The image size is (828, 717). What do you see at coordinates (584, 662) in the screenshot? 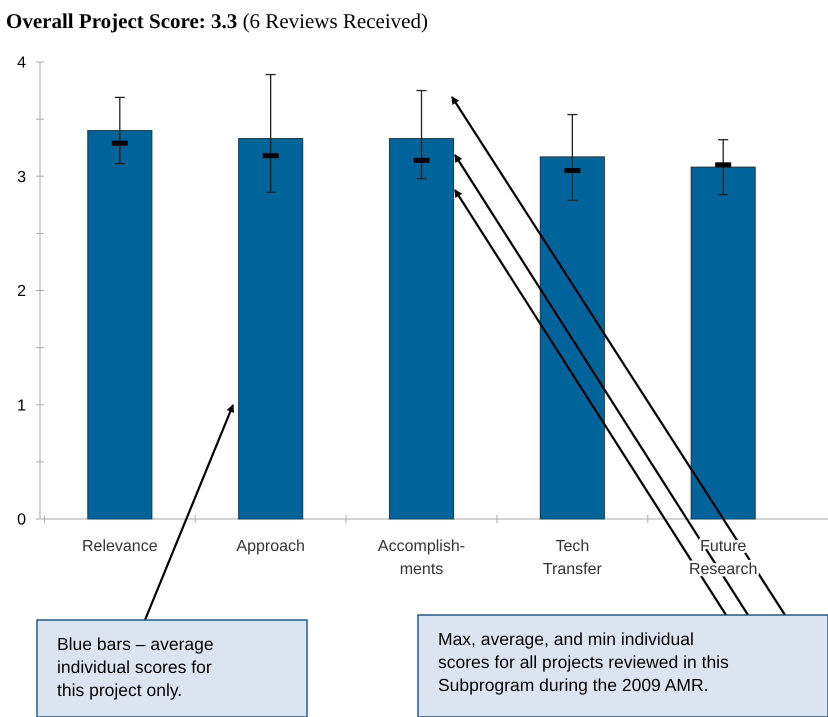
I see `text: Max, average, and min individual scores for all projects reviewed in this Subprogram during the 2009 AMR.` at bounding box center [584, 662].